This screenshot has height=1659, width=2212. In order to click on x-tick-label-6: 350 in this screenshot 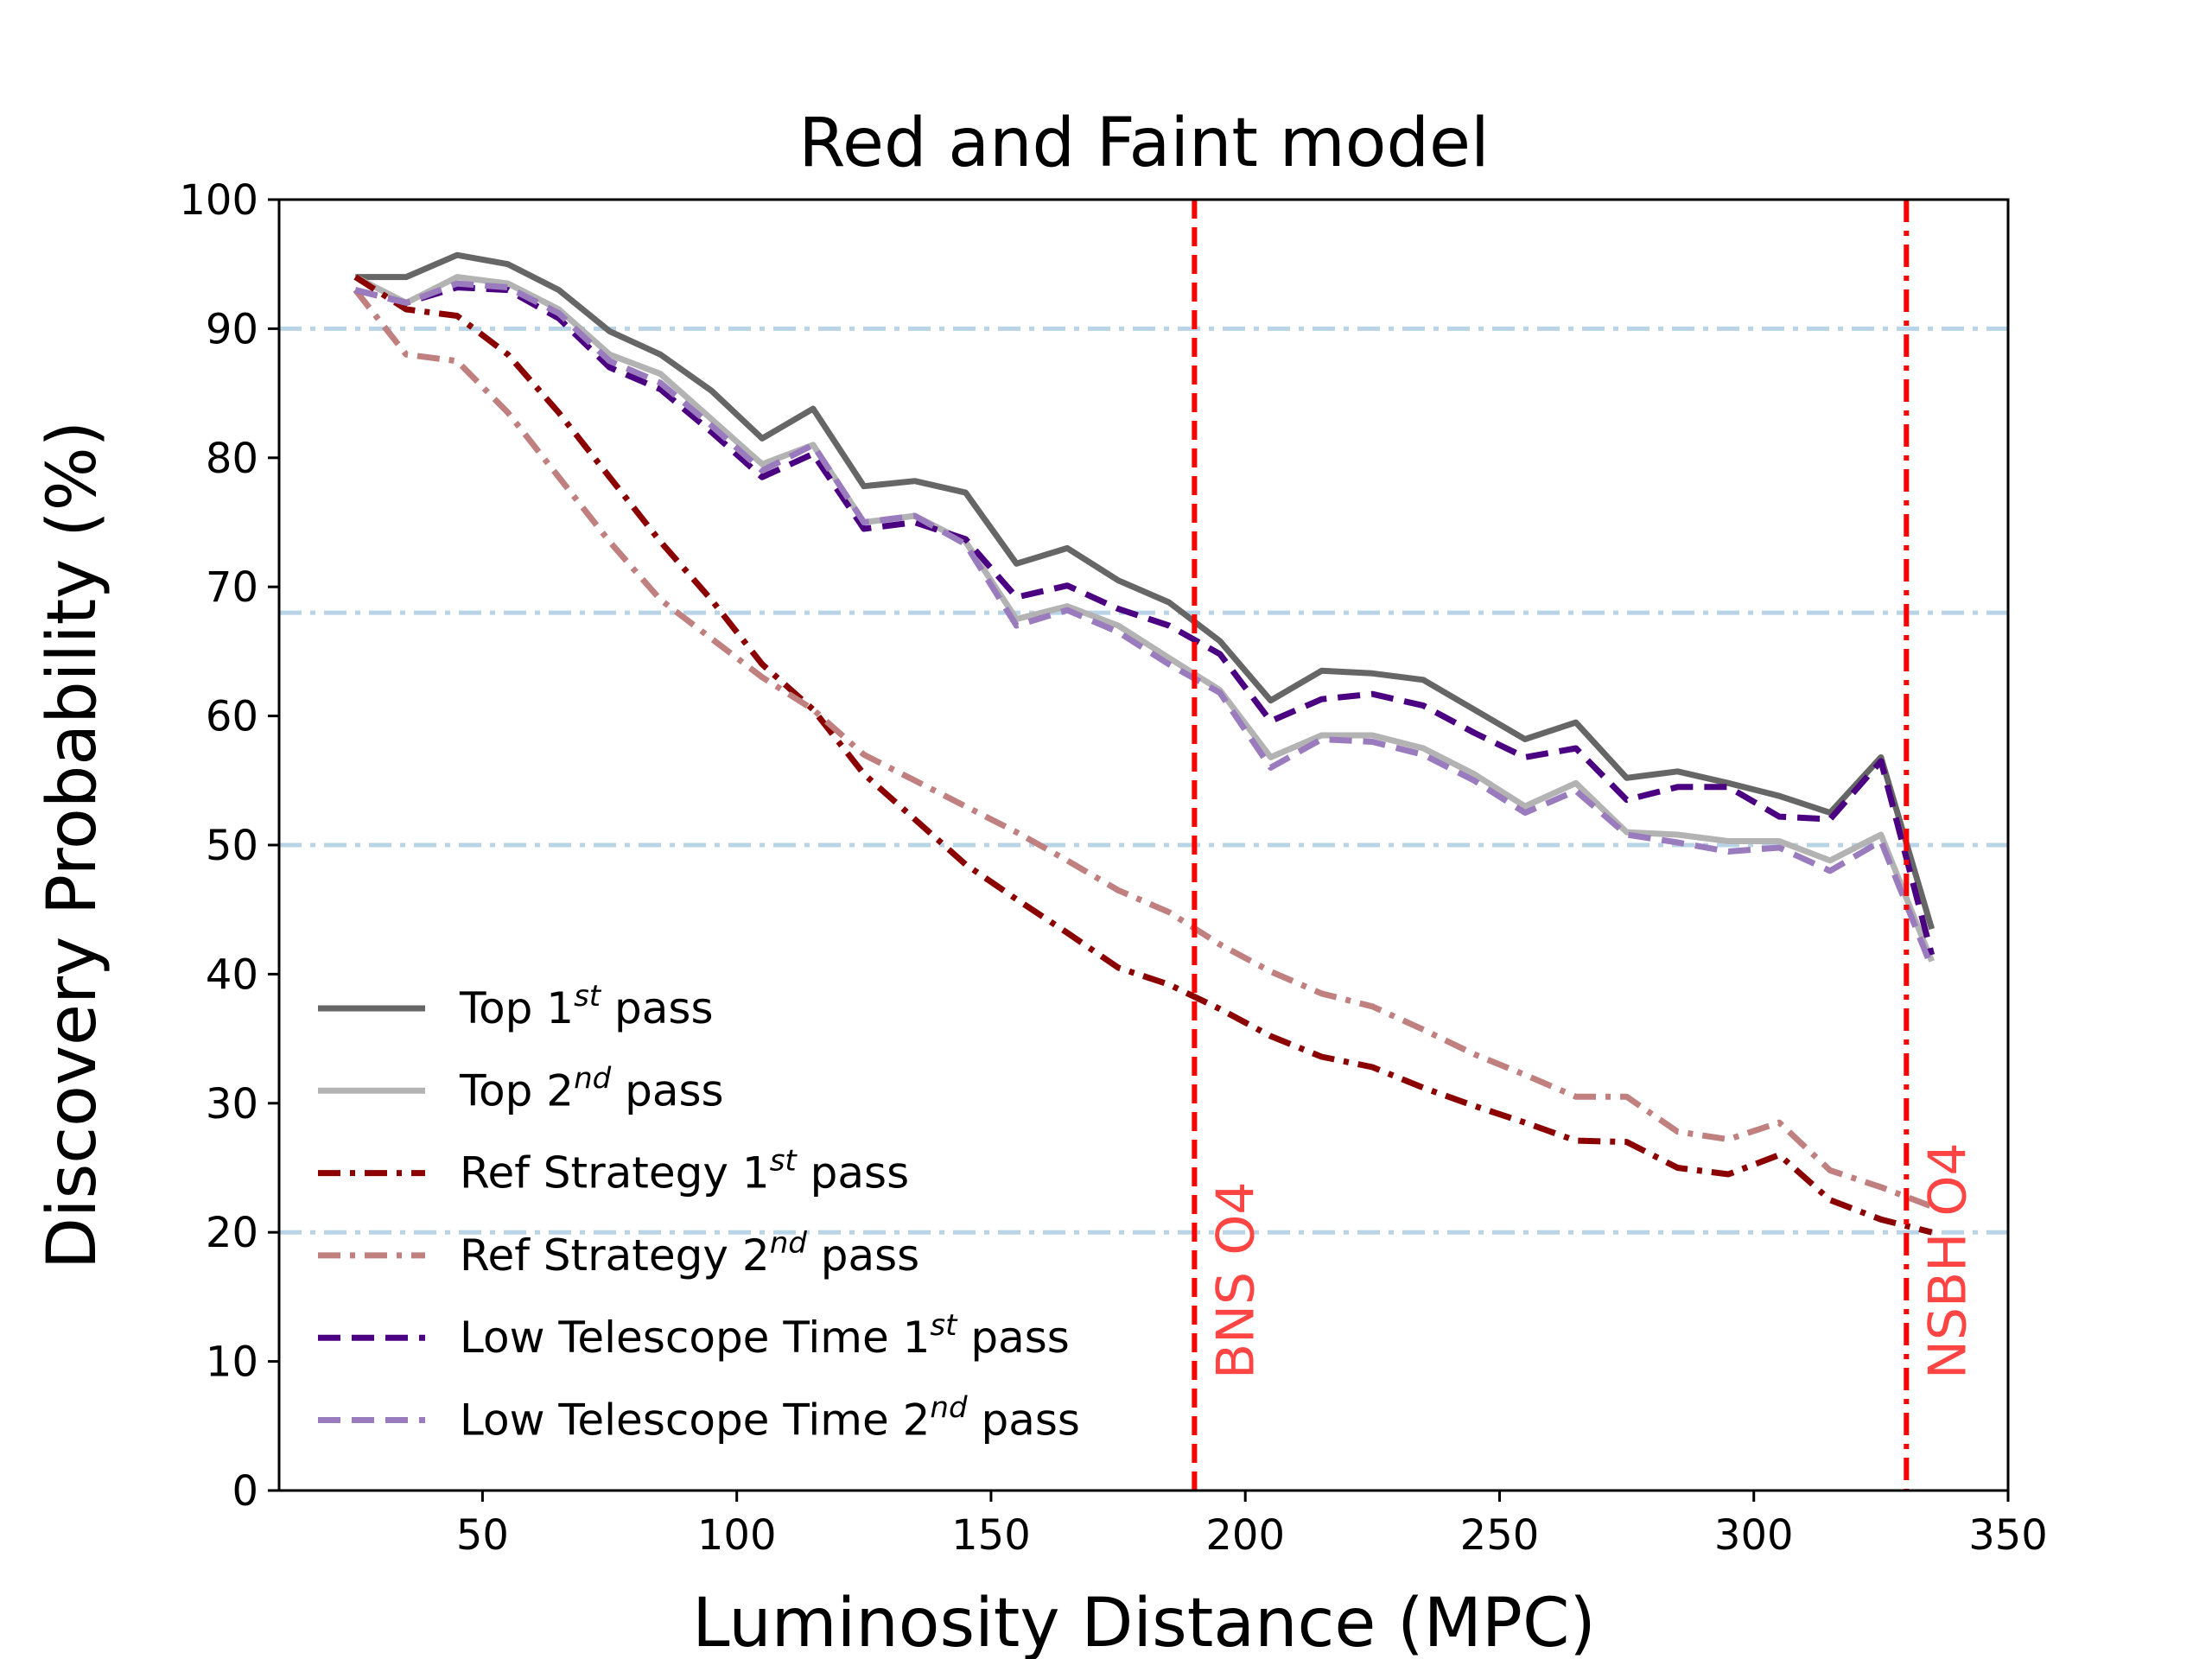, I will do `click(2008, 1535)`.